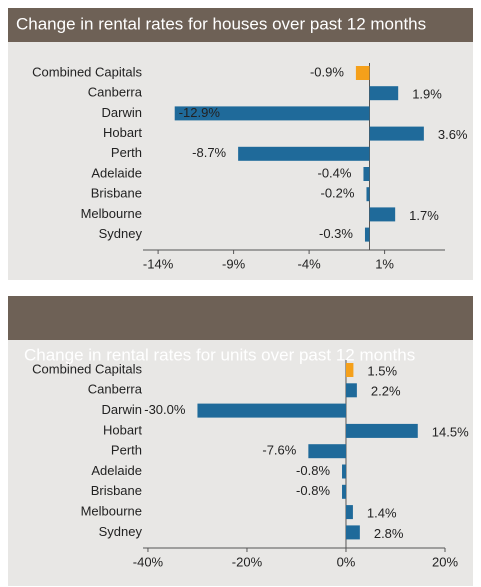 The image size is (481, 587). I want to click on x-tick-label: 1%, so click(384, 263).